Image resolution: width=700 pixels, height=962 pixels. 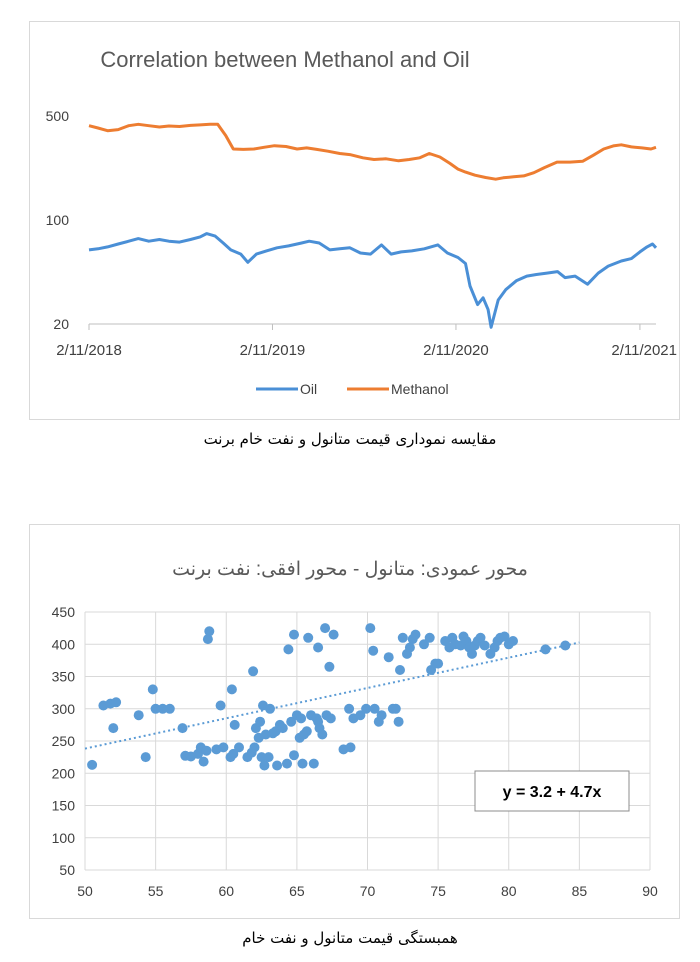 What do you see at coordinates (286, 389) in the screenshot?
I see `legend-item-oil: Oil` at bounding box center [286, 389].